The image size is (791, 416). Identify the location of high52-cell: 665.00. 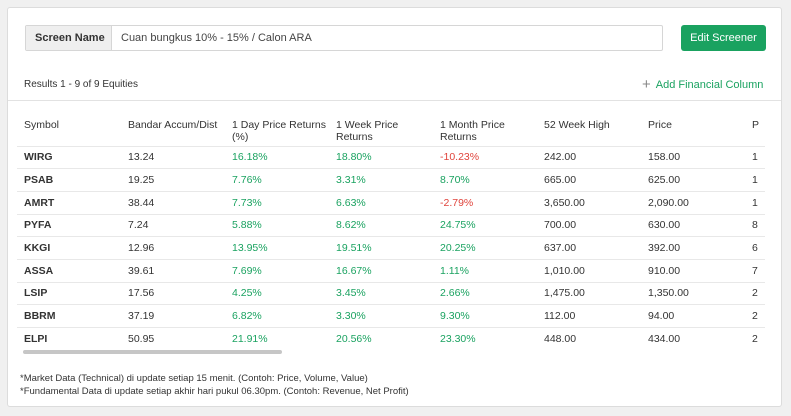
(589, 180).